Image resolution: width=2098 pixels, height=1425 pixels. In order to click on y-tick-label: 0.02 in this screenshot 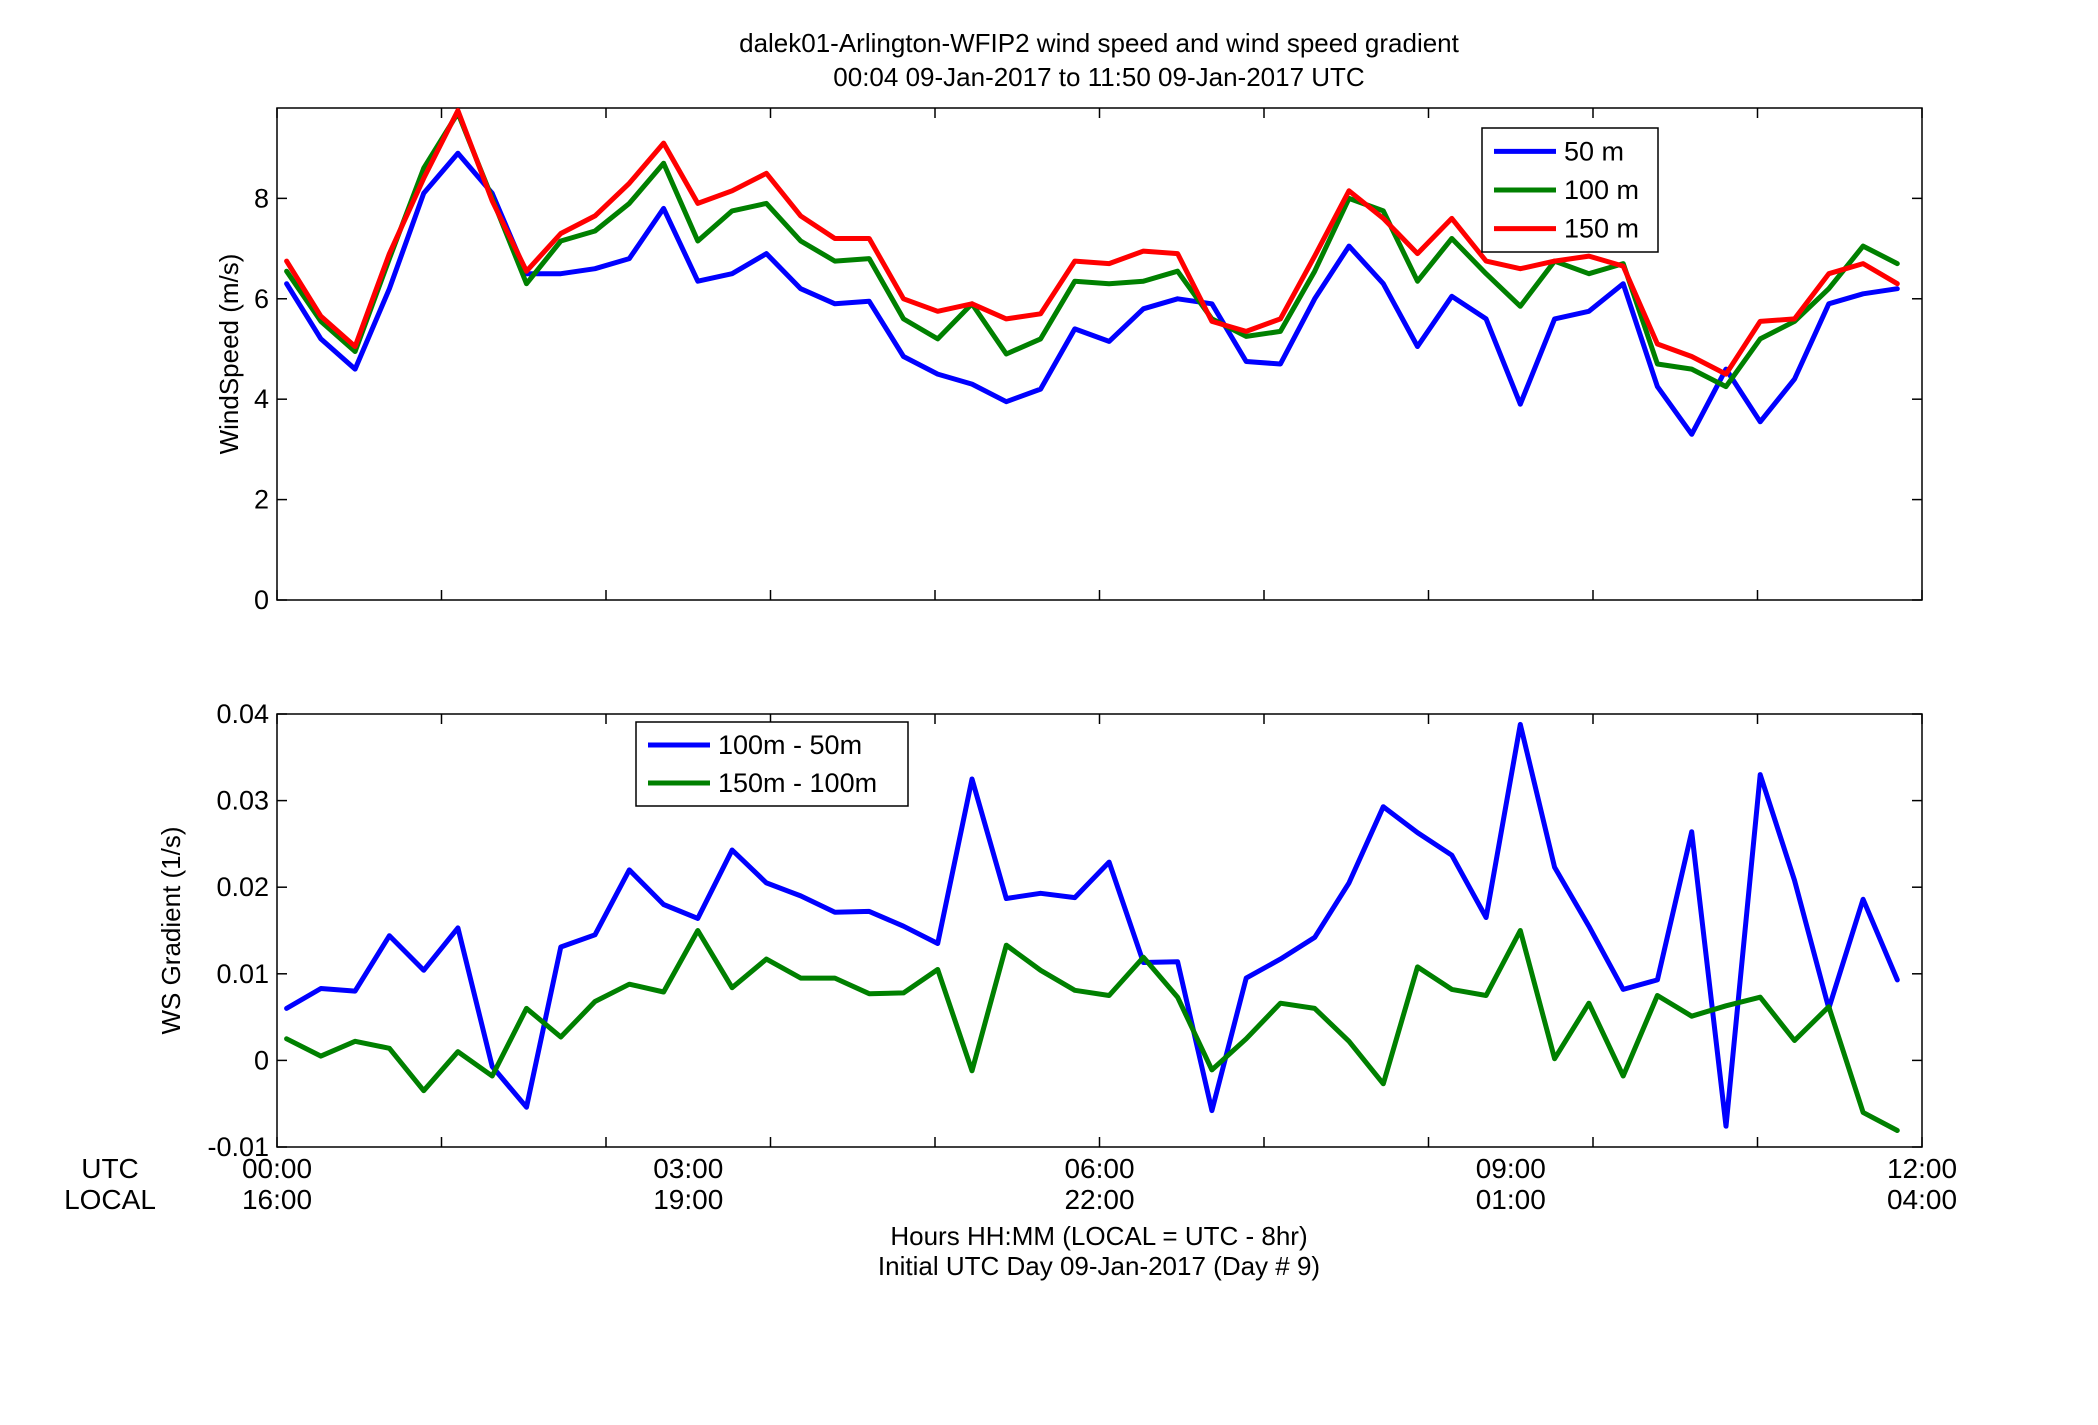, I will do `click(242, 887)`.